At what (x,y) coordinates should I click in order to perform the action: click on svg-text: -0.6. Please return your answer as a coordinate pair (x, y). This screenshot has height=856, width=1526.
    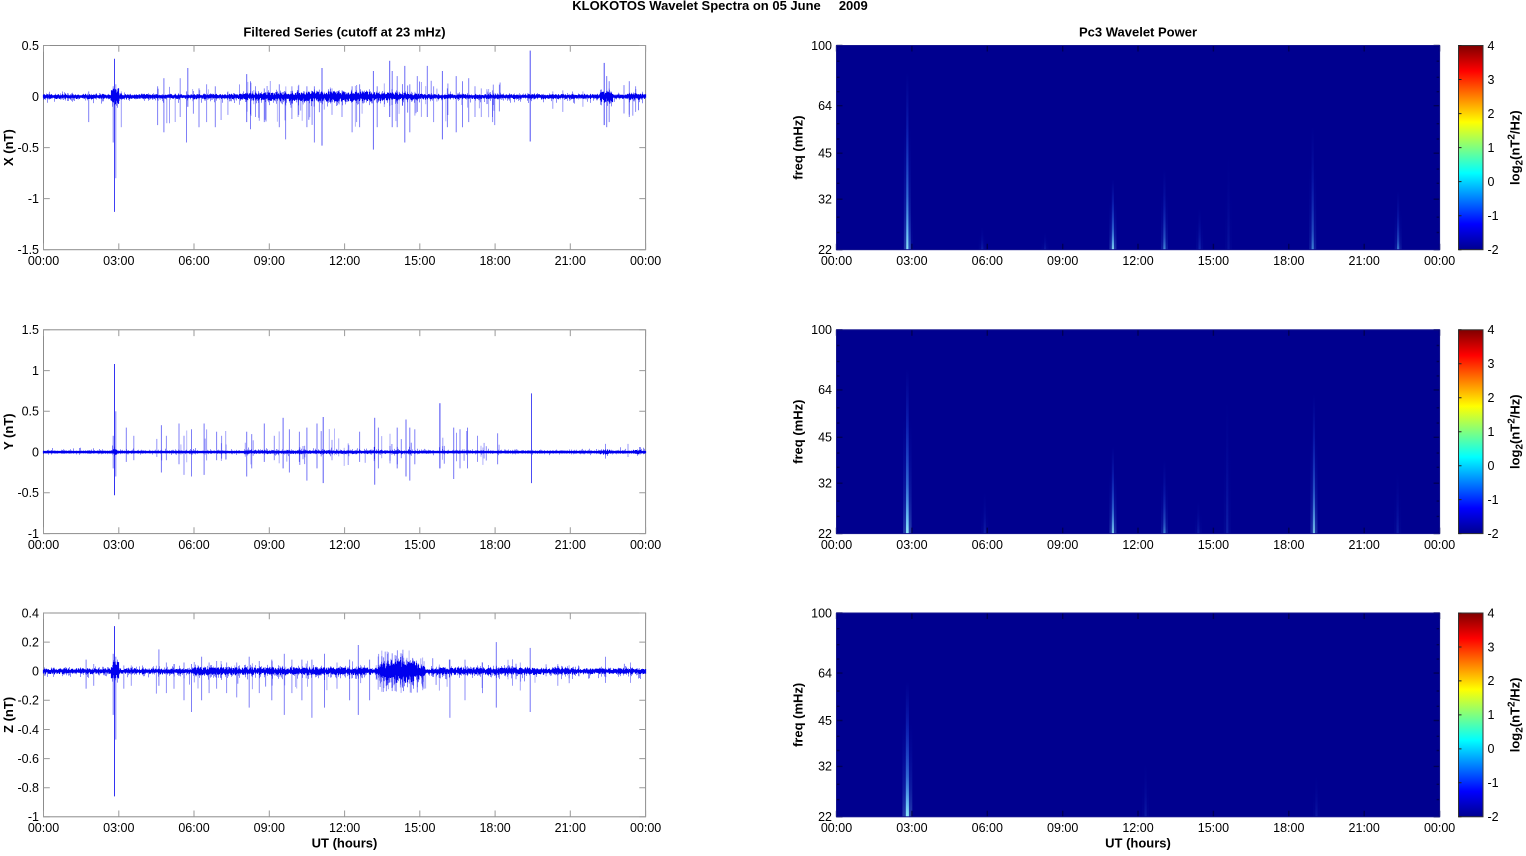
    Looking at the image, I should click on (28, 759).